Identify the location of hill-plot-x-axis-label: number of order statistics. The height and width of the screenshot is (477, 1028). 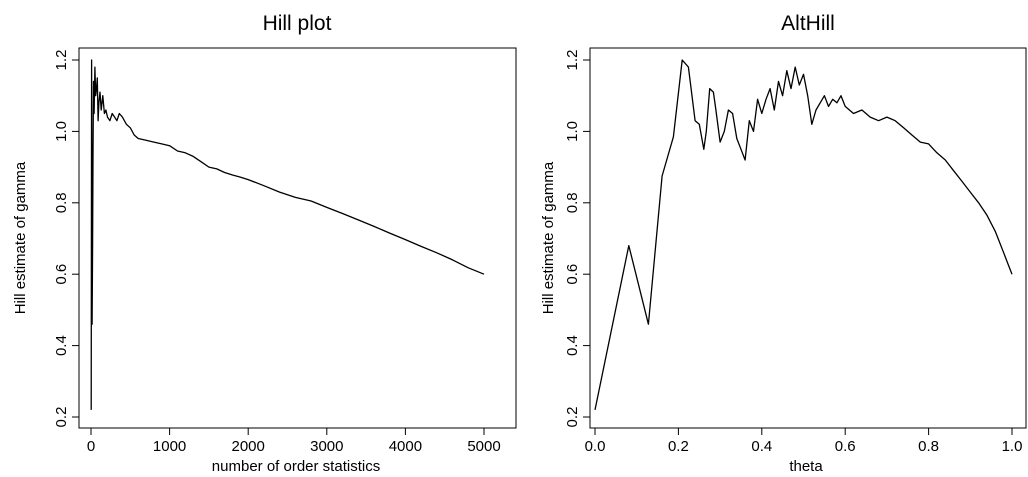
(296, 466).